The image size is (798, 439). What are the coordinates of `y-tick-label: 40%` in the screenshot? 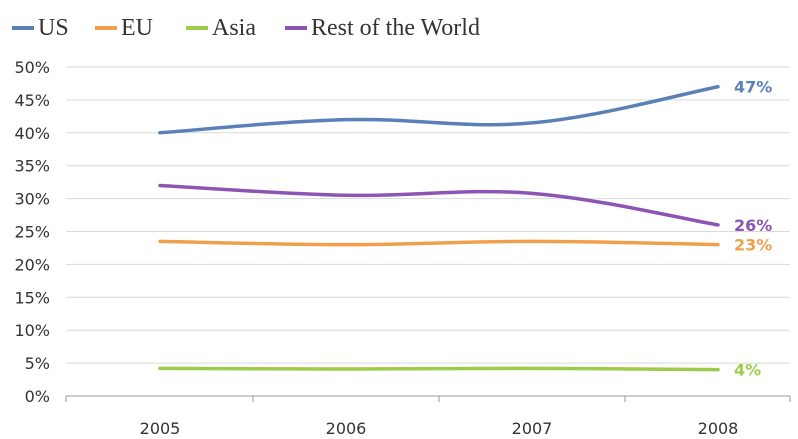 It's located at (32, 133).